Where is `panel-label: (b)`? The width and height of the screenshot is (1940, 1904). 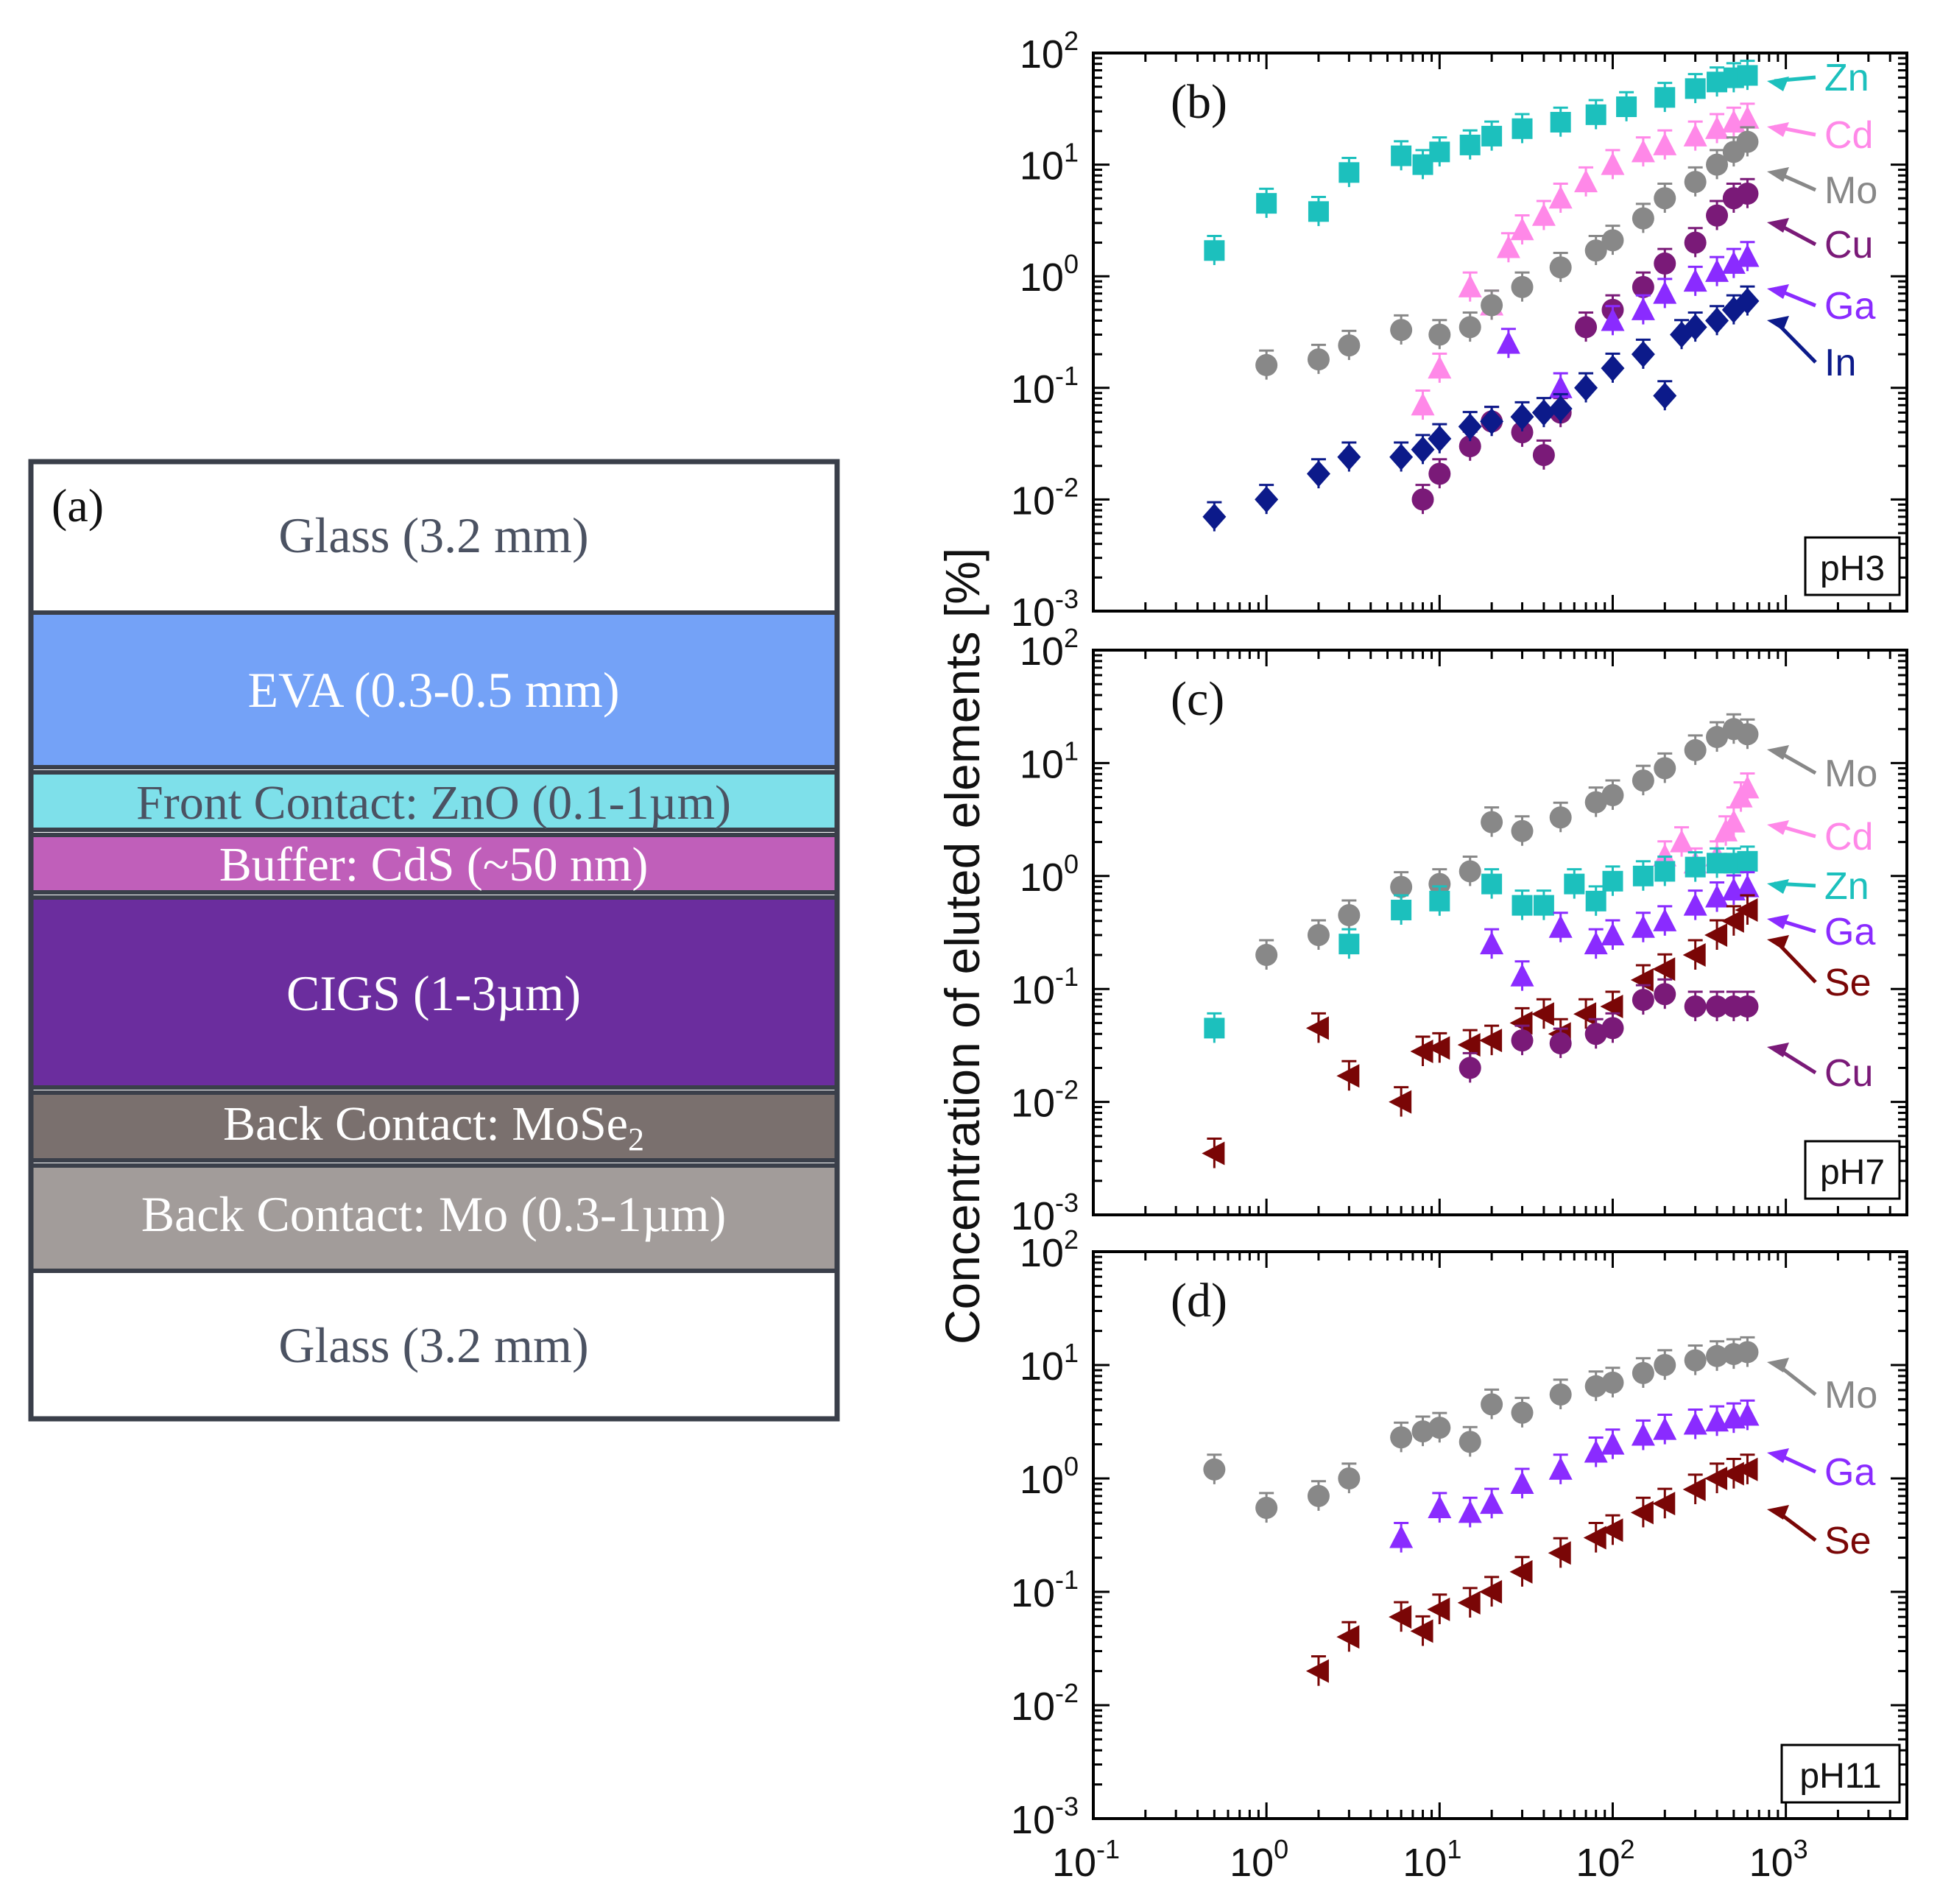 panel-label: (b) is located at coordinates (1199, 102).